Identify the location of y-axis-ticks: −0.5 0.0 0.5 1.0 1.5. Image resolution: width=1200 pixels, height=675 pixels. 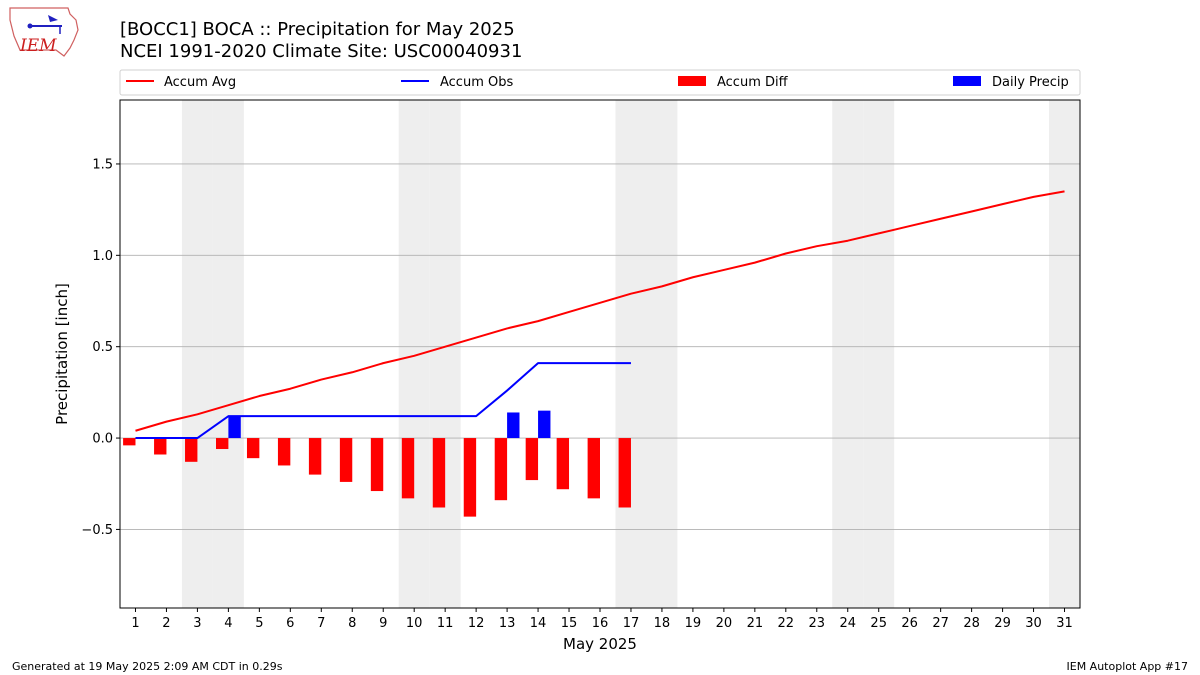
(100, 347).